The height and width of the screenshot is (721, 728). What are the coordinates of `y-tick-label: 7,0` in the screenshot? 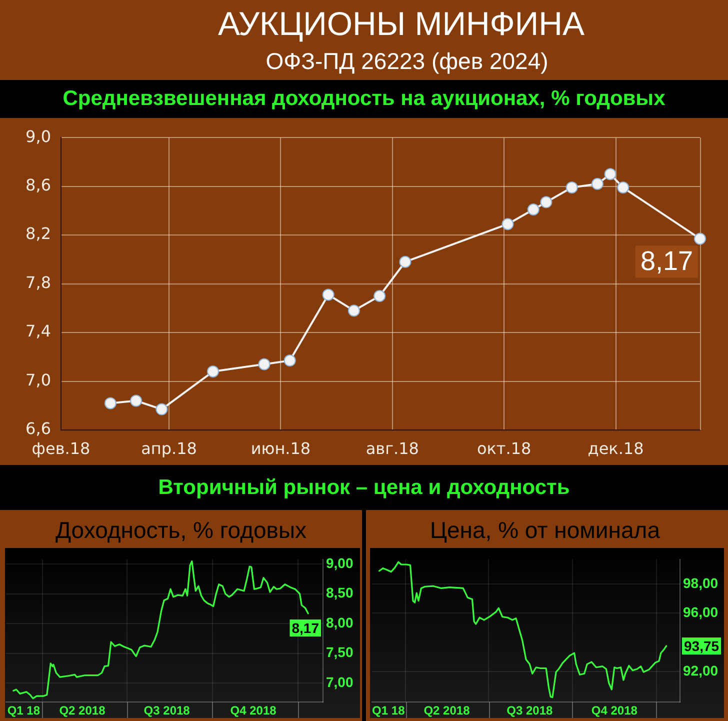 It's located at (38, 380).